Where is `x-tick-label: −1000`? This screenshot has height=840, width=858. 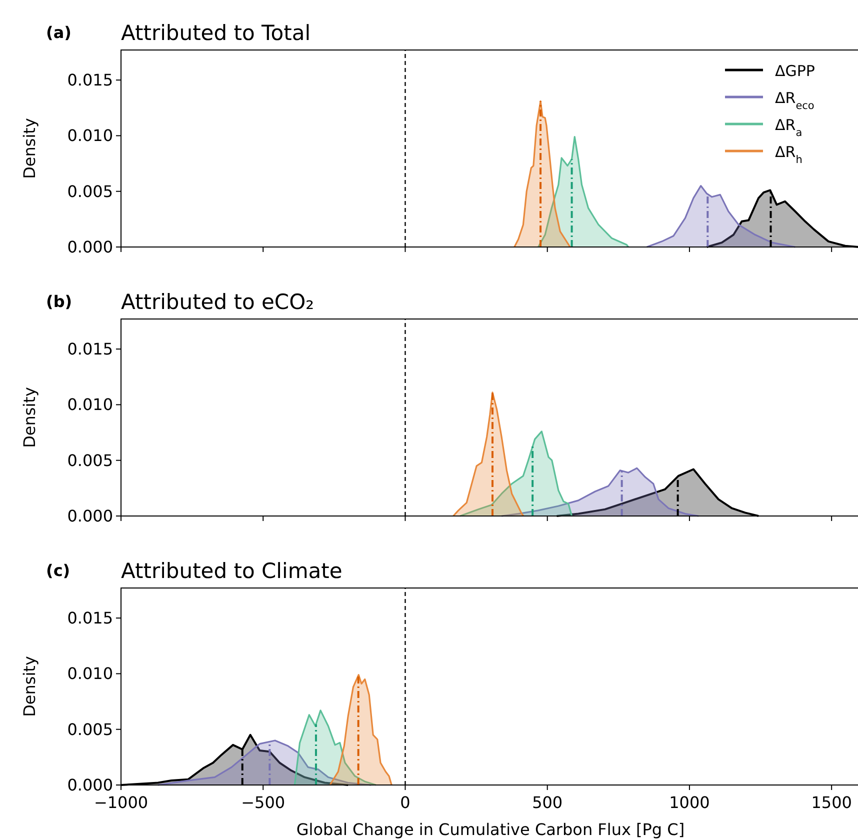
x-tick-label: −1000 is located at coordinates (121, 802).